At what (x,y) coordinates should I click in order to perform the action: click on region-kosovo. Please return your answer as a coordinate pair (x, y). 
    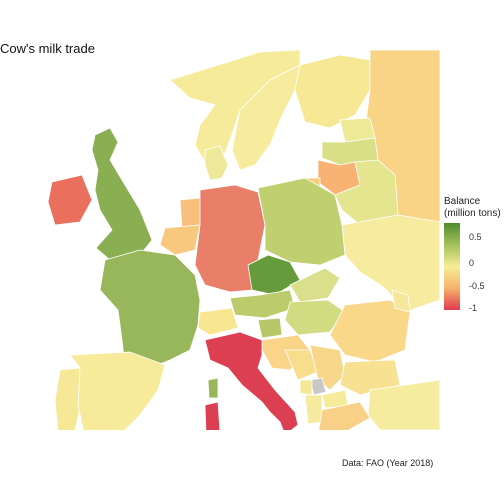
    Looking at the image, I should click on (318, 386).